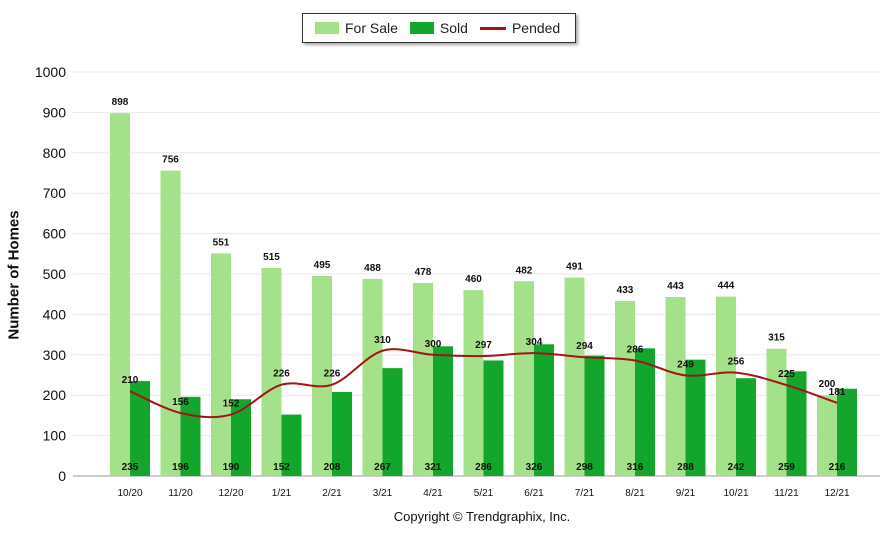 The width and height of the screenshot is (880, 533). Describe the element at coordinates (584, 467) in the screenshot. I see `sold-data-label: 298` at that location.